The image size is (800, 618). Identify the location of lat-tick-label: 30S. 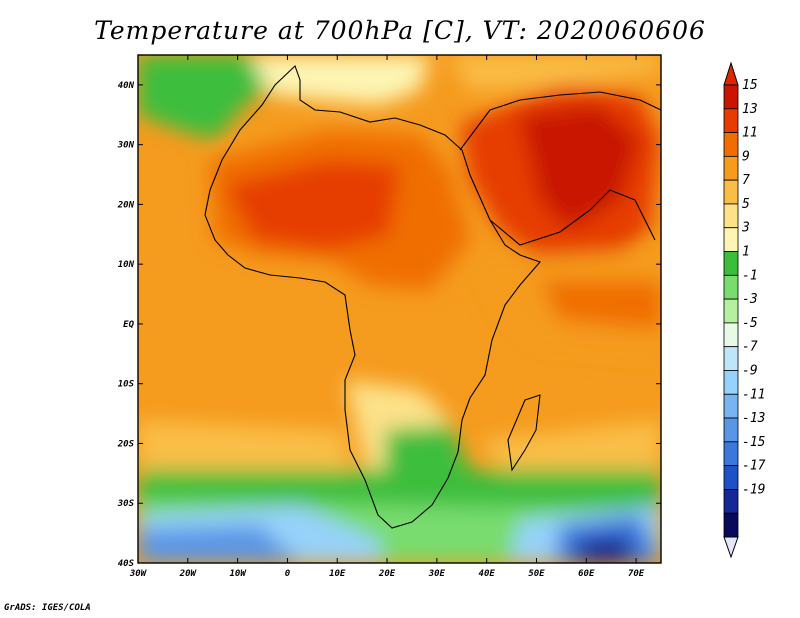
(126, 504).